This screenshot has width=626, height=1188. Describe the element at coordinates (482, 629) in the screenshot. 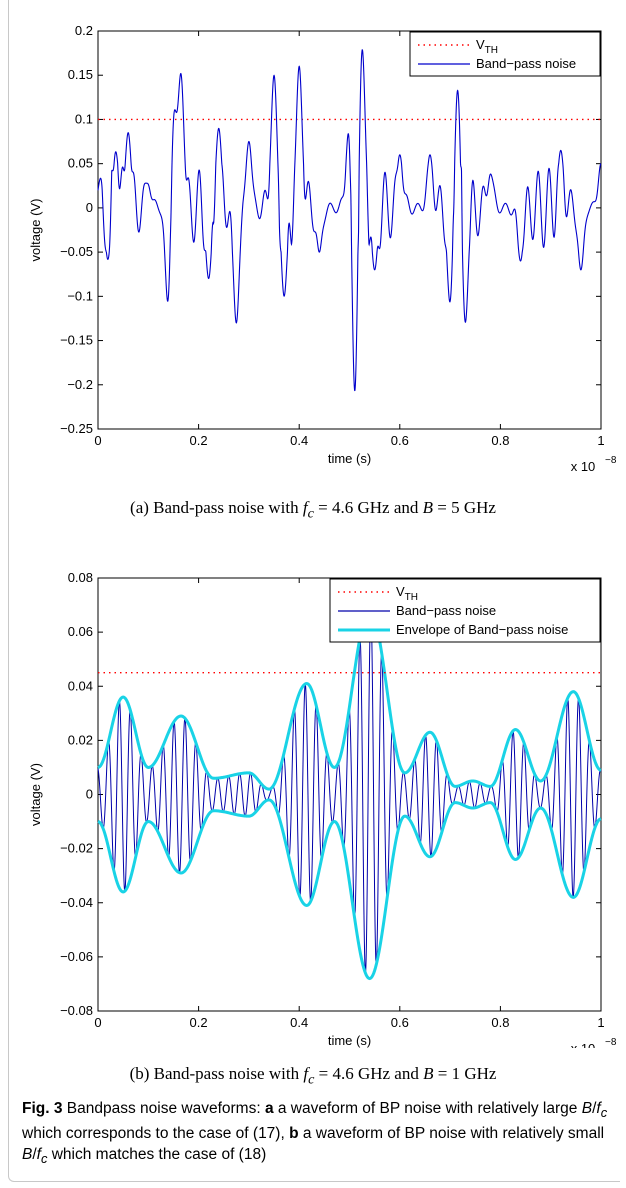

I see `legend-entry: Envelope of Band−pass noise` at that location.